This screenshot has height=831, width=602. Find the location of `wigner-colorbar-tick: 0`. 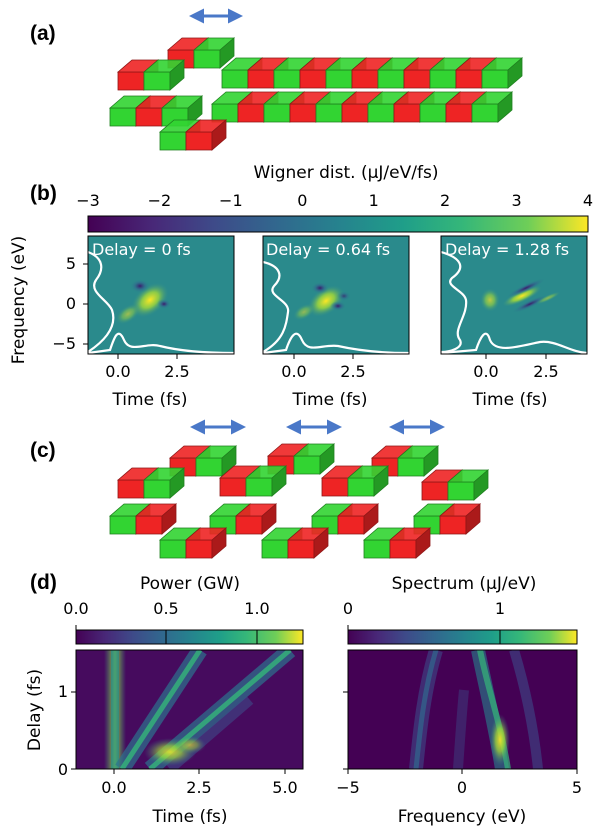

wigner-colorbar-tick: 0 is located at coordinates (302, 200).